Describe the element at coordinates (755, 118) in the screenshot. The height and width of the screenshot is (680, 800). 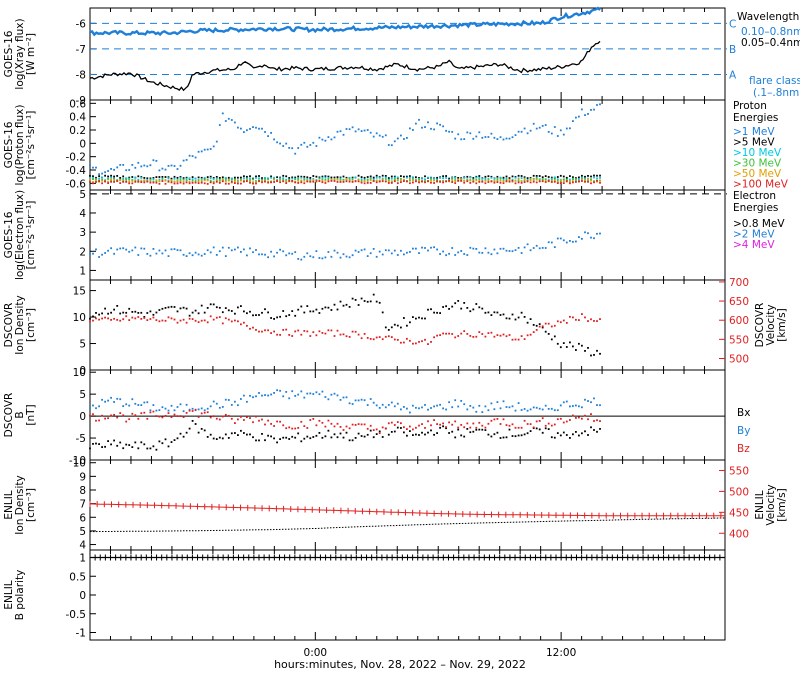
I see `legend-title-proton-1: Energies` at that location.